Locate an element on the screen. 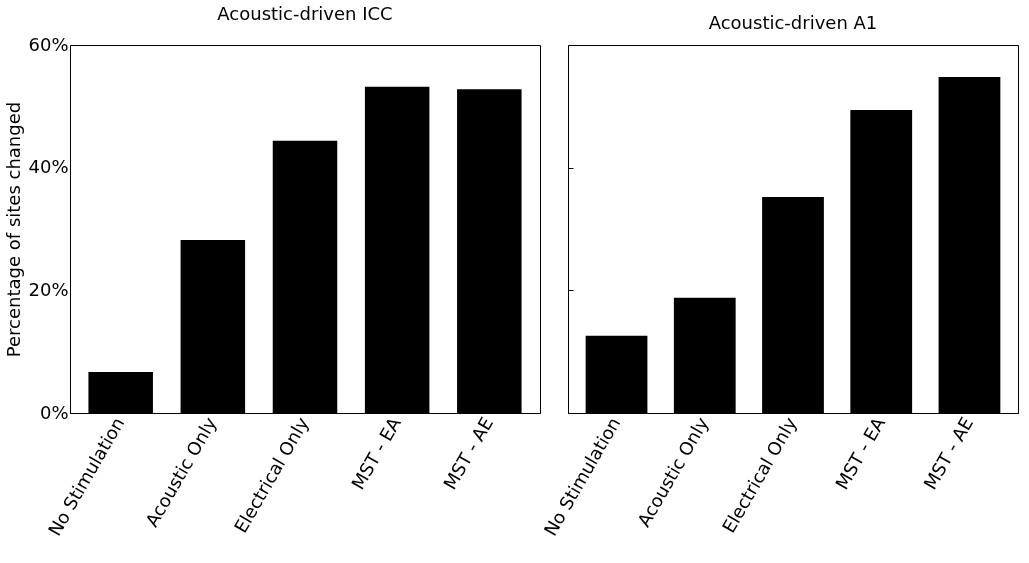 The width and height of the screenshot is (1029, 563). y-axis-title: Percentage of sites changed is located at coordinates (14, 229).